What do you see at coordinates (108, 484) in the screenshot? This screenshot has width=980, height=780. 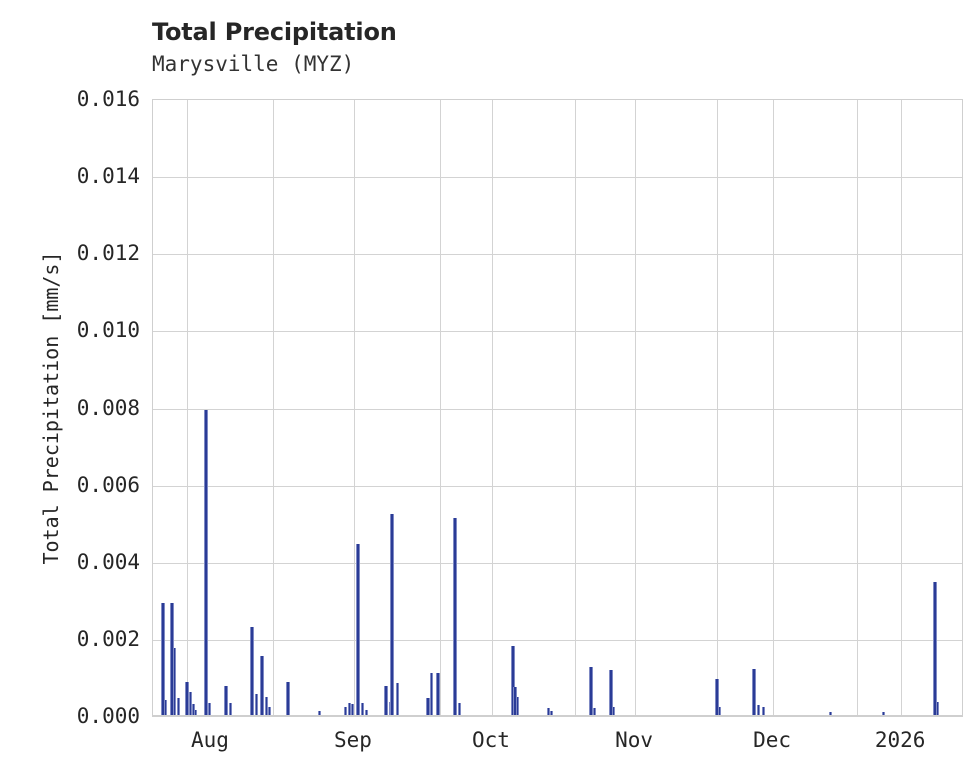 I see `y-axis-tick-label: 0.006` at bounding box center [108, 484].